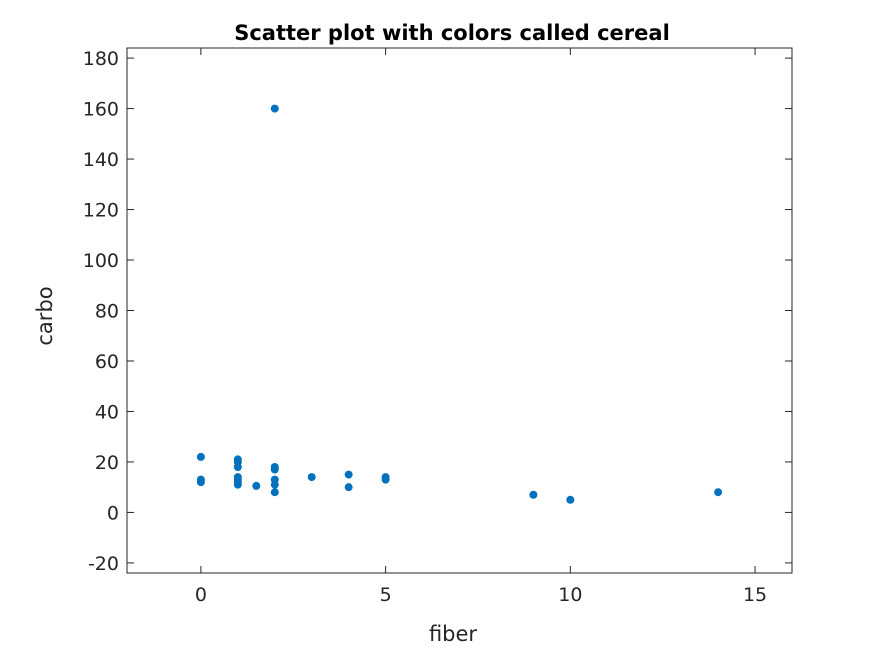 The image size is (875, 656). I want to click on y-tick-label: 180, so click(101, 59).